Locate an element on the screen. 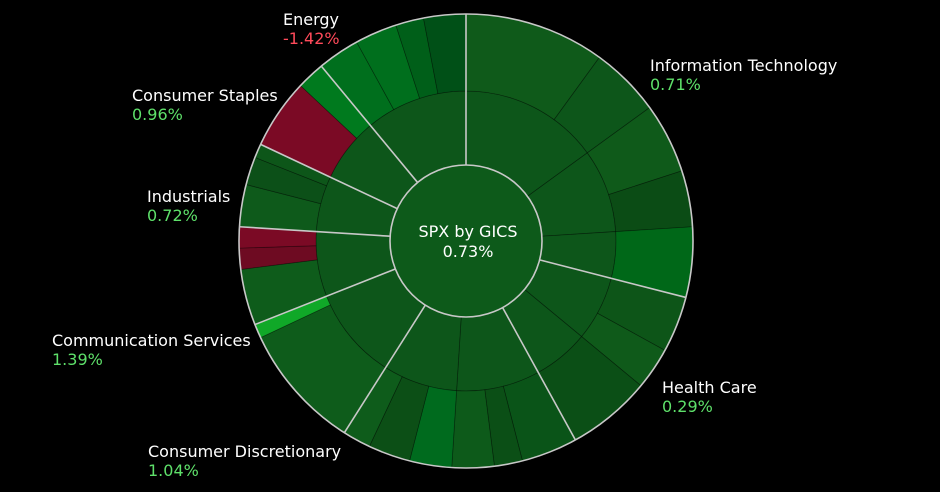 This screenshot has height=492, width=940. chart-title: SPX by GICS is located at coordinates (468, 231).